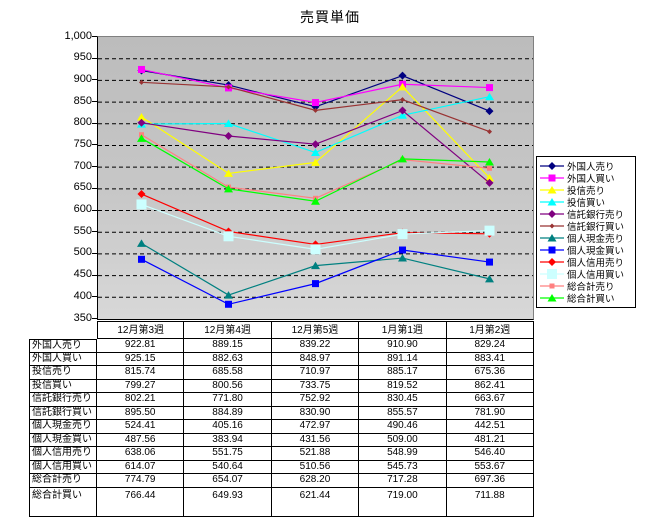 The image size is (657, 527). Describe the element at coordinates (82, 252) in the screenshot. I see `y-axis-label: 500` at that location.